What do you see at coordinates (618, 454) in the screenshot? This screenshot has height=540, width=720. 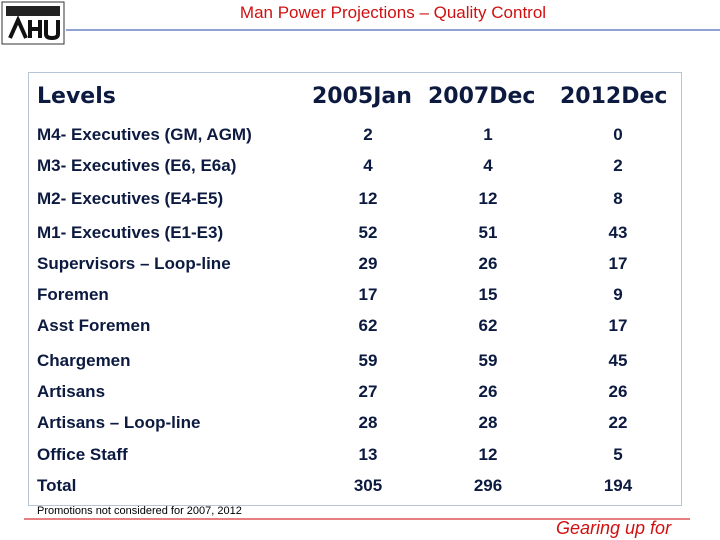 I see `cell-value: 5` at bounding box center [618, 454].